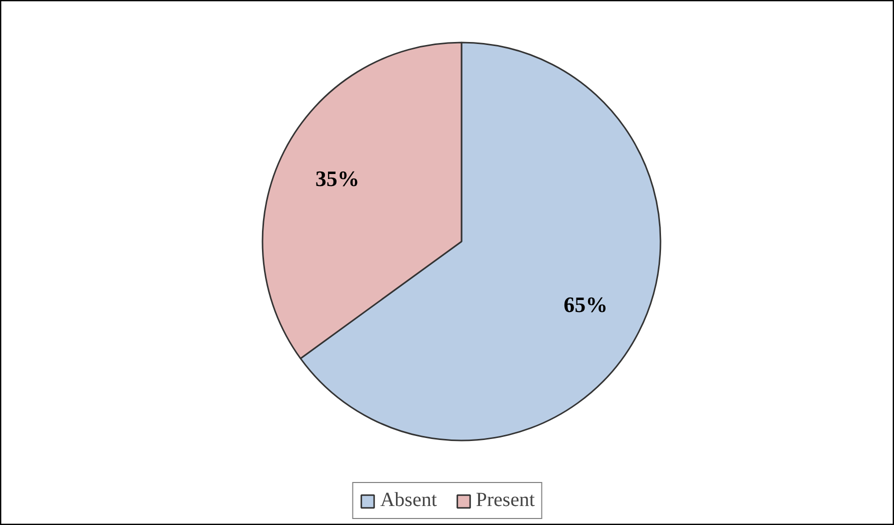 This screenshot has width=894, height=525. I want to click on legend-label: Absent, so click(408, 500).